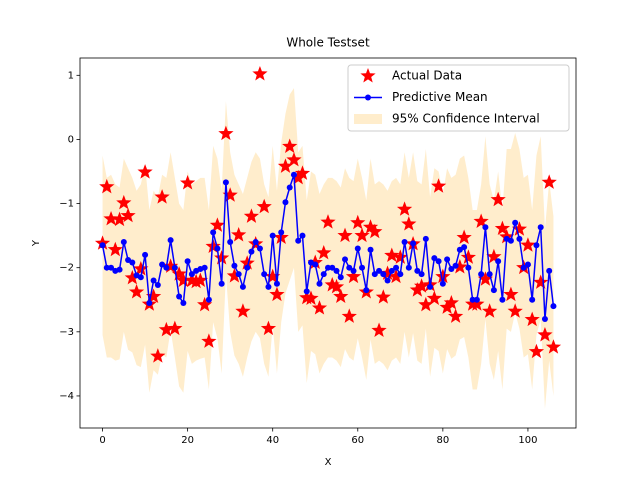 The height and width of the screenshot is (480, 640). What do you see at coordinates (458, 98) in the screenshot?
I see `legend-box` at bounding box center [458, 98].